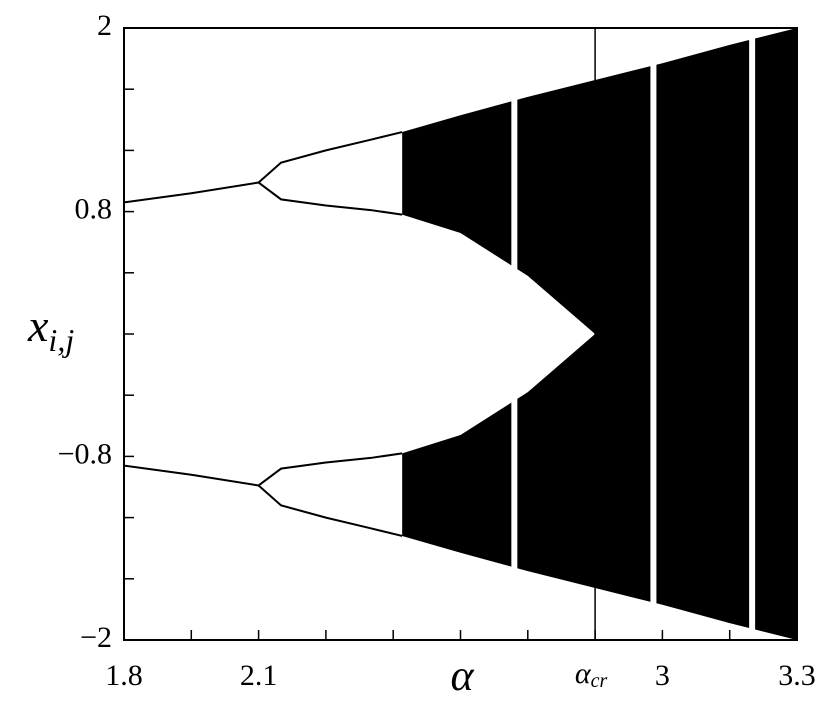  I want to click on critical-label-sub: cr, so click(599, 681).